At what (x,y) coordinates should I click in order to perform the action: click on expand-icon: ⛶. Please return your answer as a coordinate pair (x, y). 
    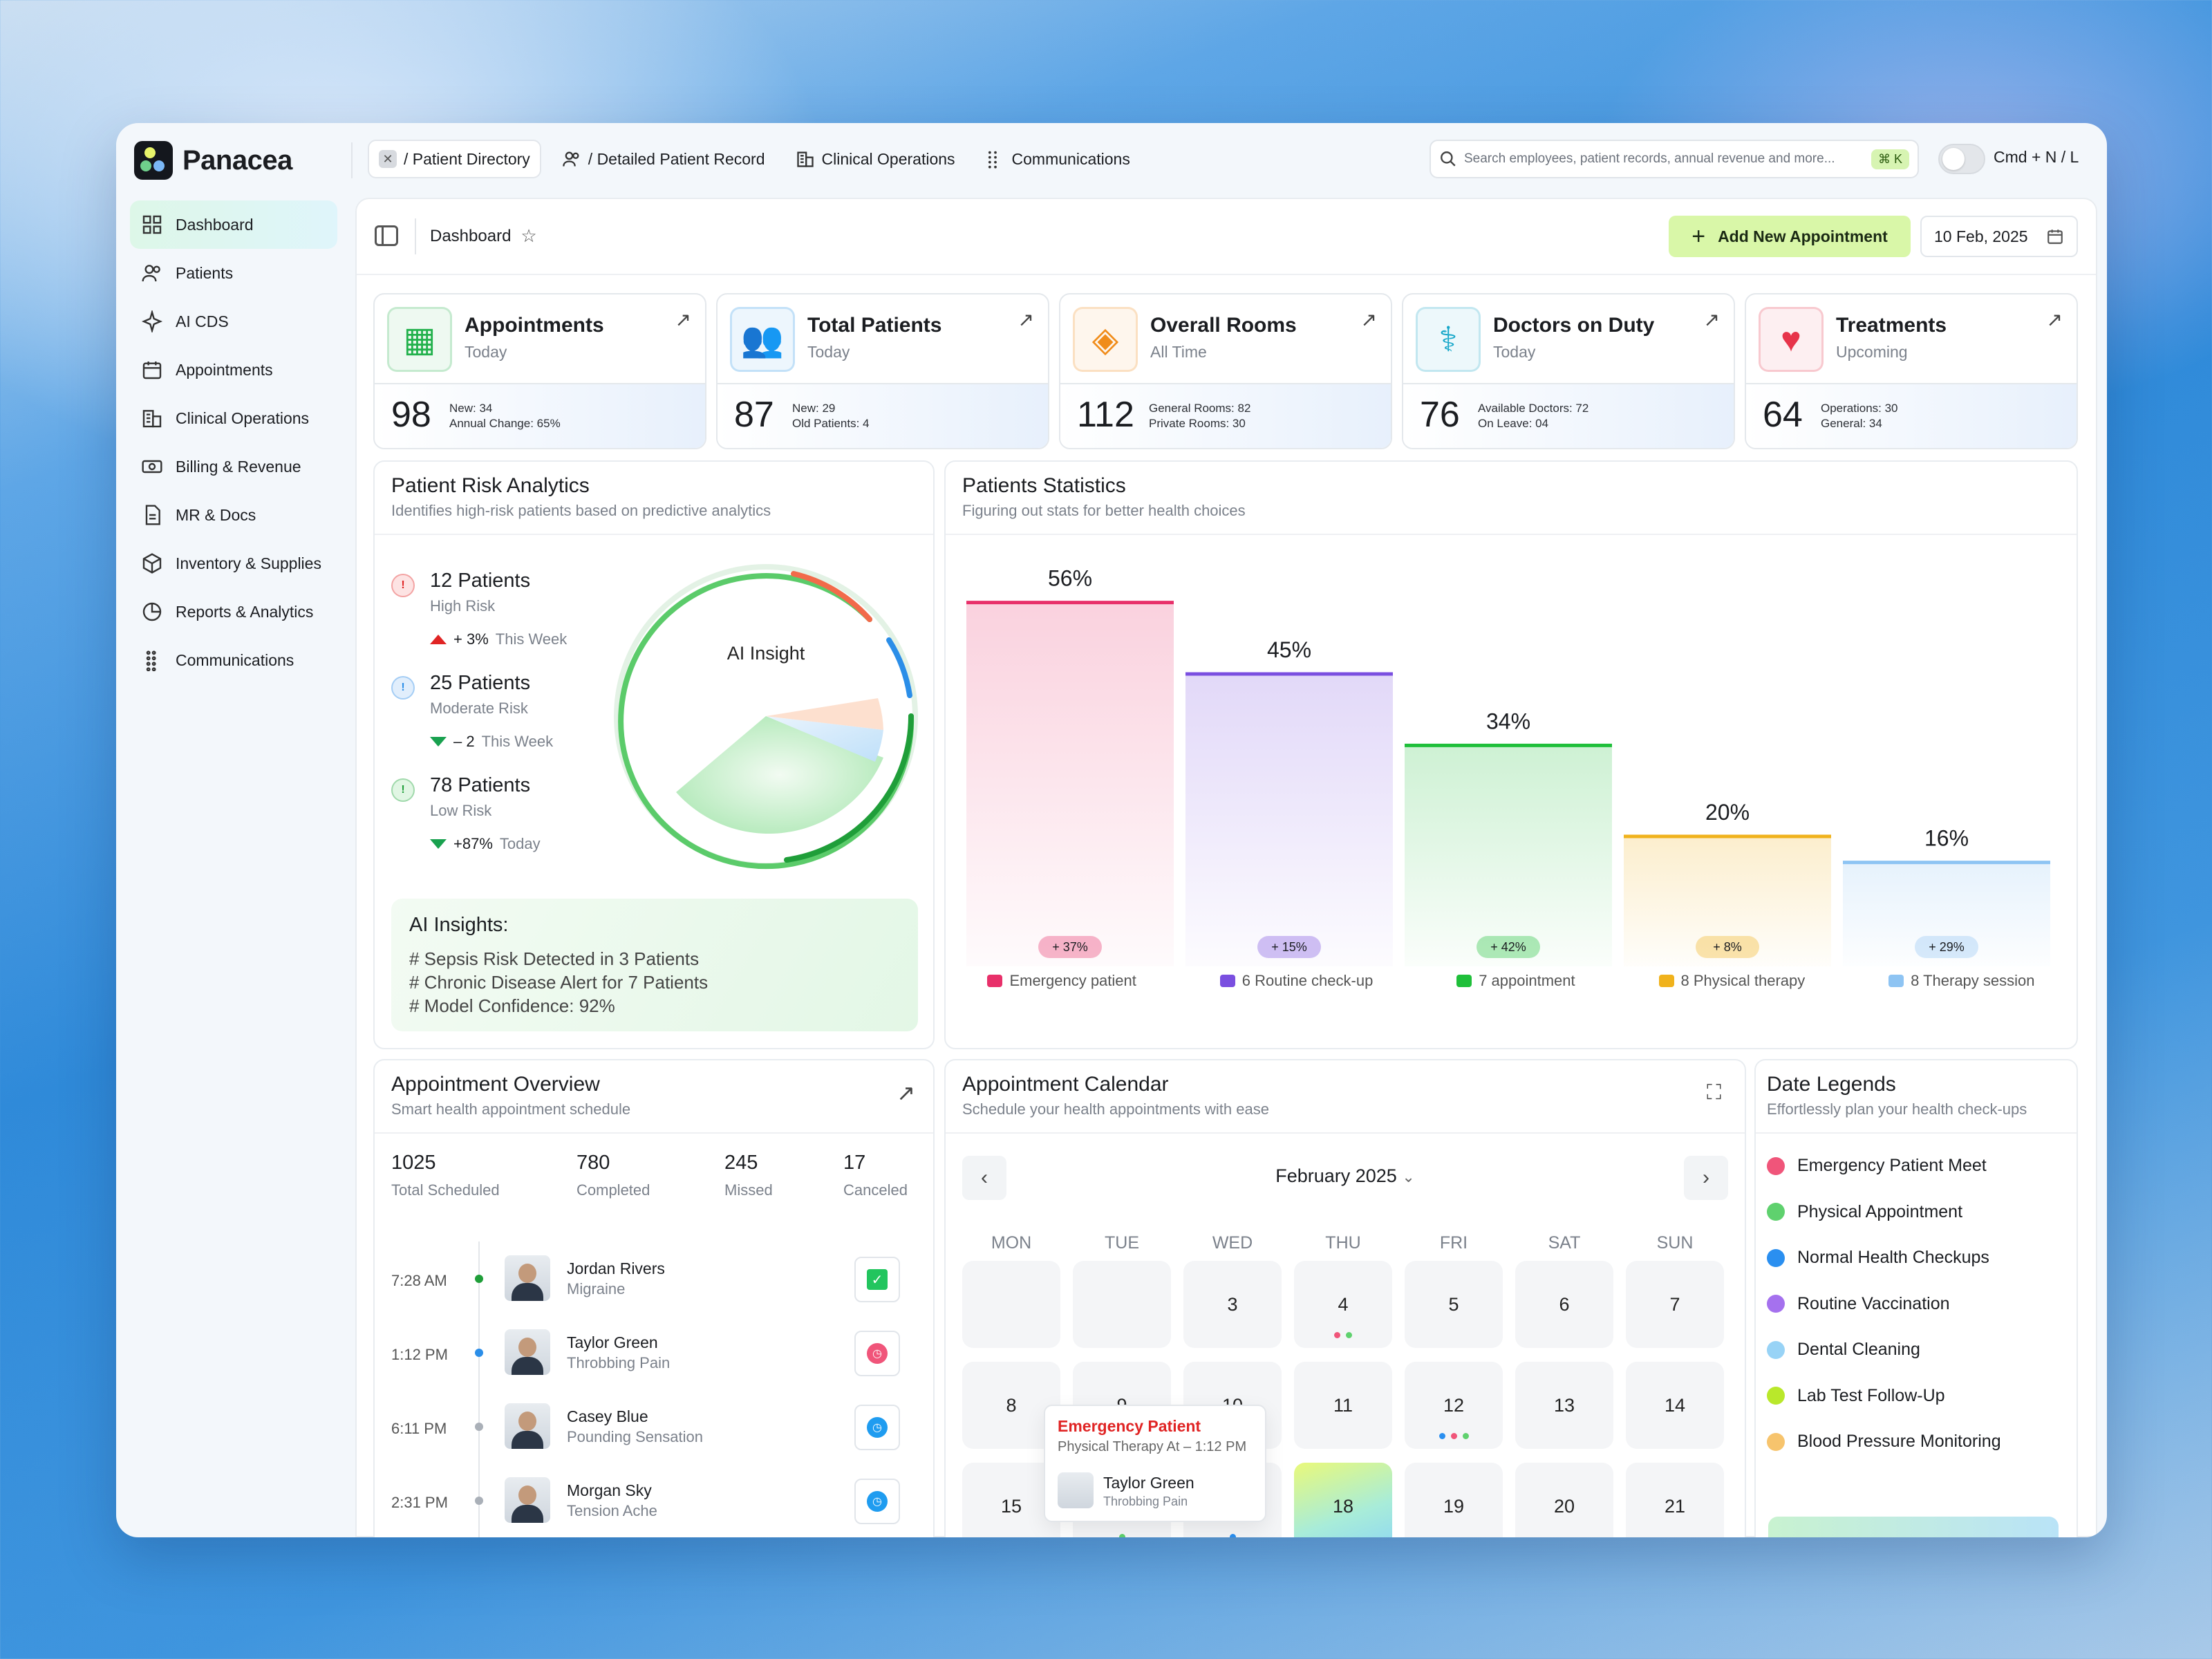
    Looking at the image, I should click on (1714, 1092).